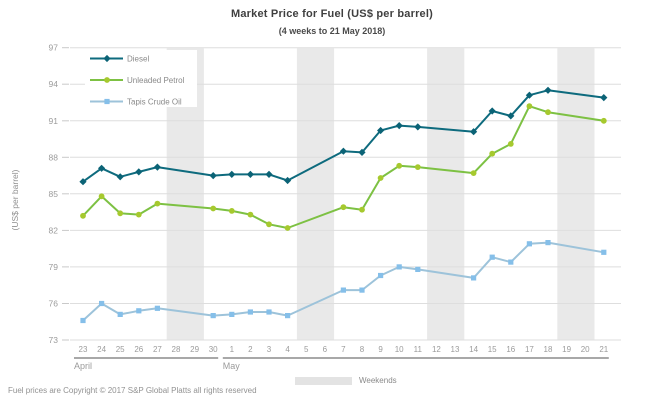  What do you see at coordinates (138, 58) in the screenshot?
I see `svg-text: Diesel` at bounding box center [138, 58].